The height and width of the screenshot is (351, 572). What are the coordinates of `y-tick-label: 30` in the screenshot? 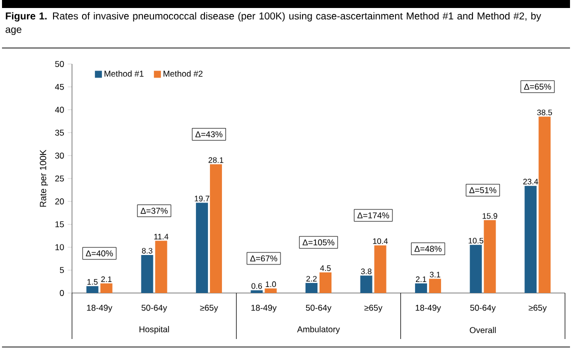 It's located at (59, 155).